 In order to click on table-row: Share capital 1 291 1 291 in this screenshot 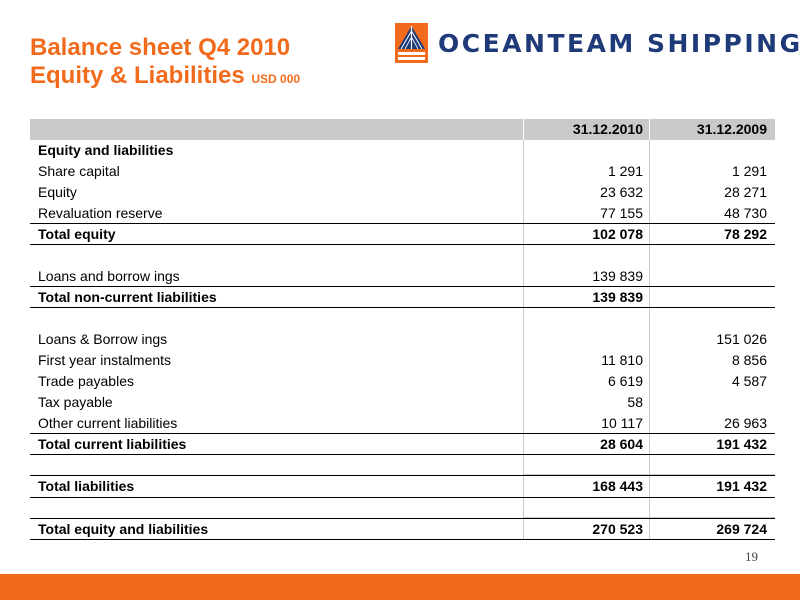, I will do `click(402, 171)`.